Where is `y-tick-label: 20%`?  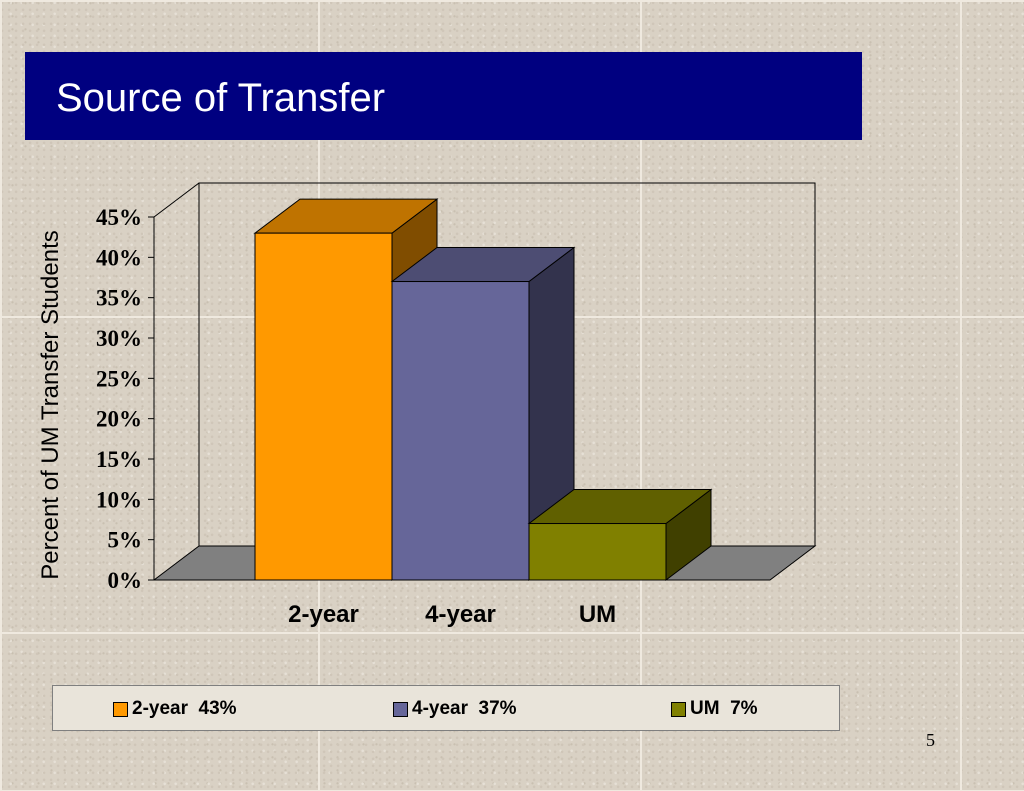
y-tick-label: 20% is located at coordinates (119, 419).